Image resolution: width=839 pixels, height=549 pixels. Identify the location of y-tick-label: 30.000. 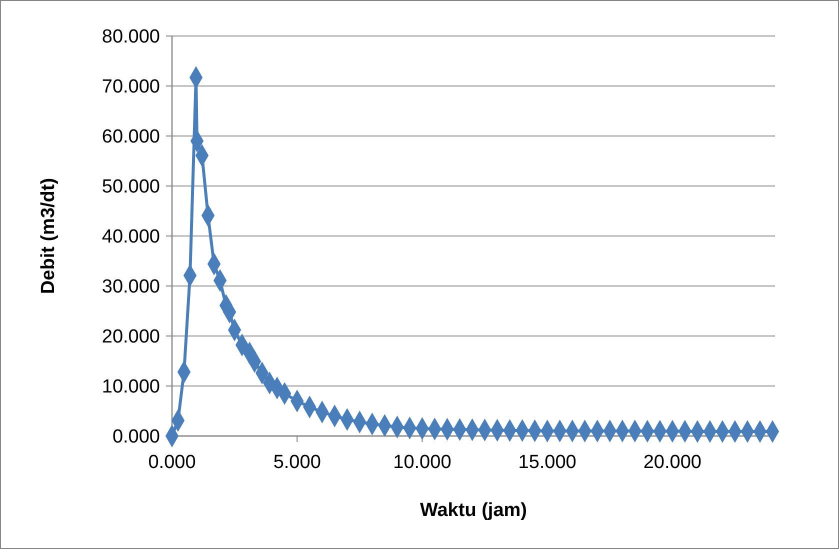
(131, 287).